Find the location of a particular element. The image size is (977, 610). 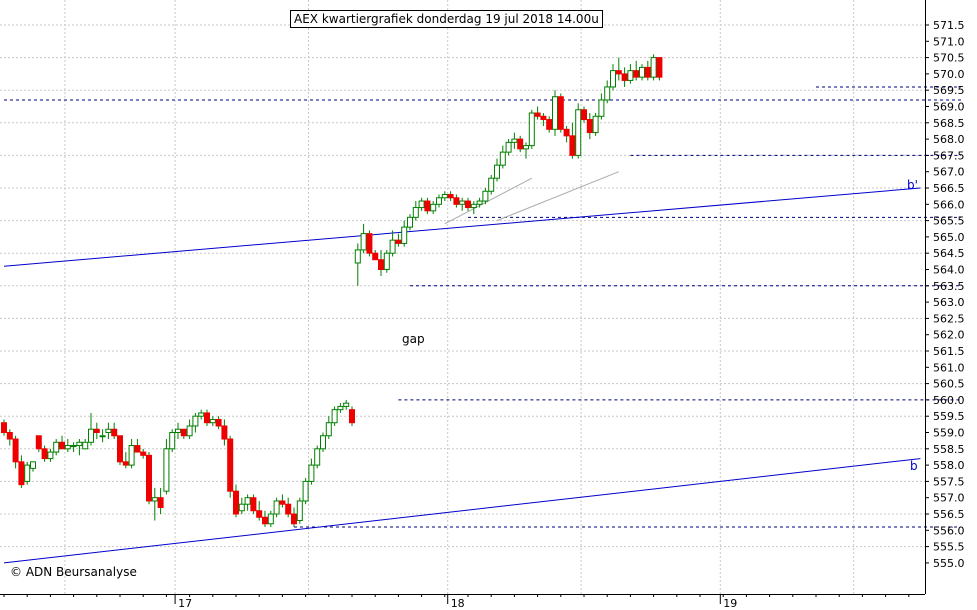

trendline-b-label: b is located at coordinates (914, 466).